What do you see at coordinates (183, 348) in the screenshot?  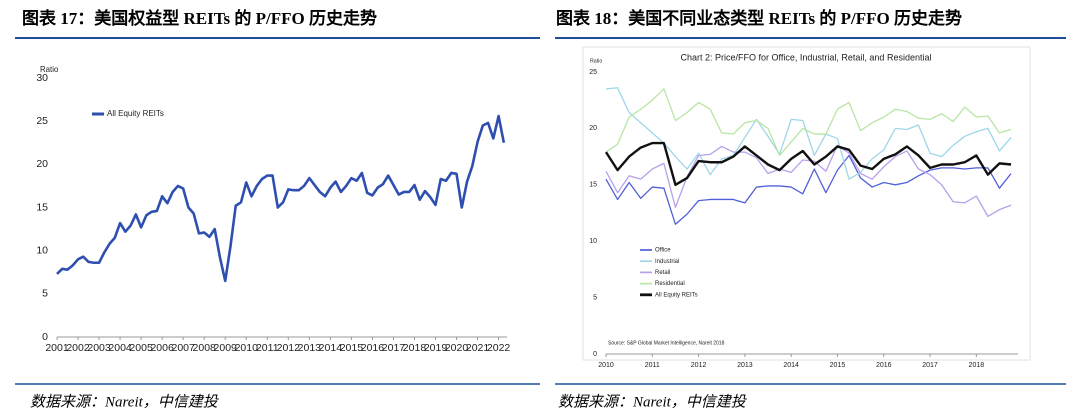 I see `x-tick-label: 2007` at bounding box center [183, 348].